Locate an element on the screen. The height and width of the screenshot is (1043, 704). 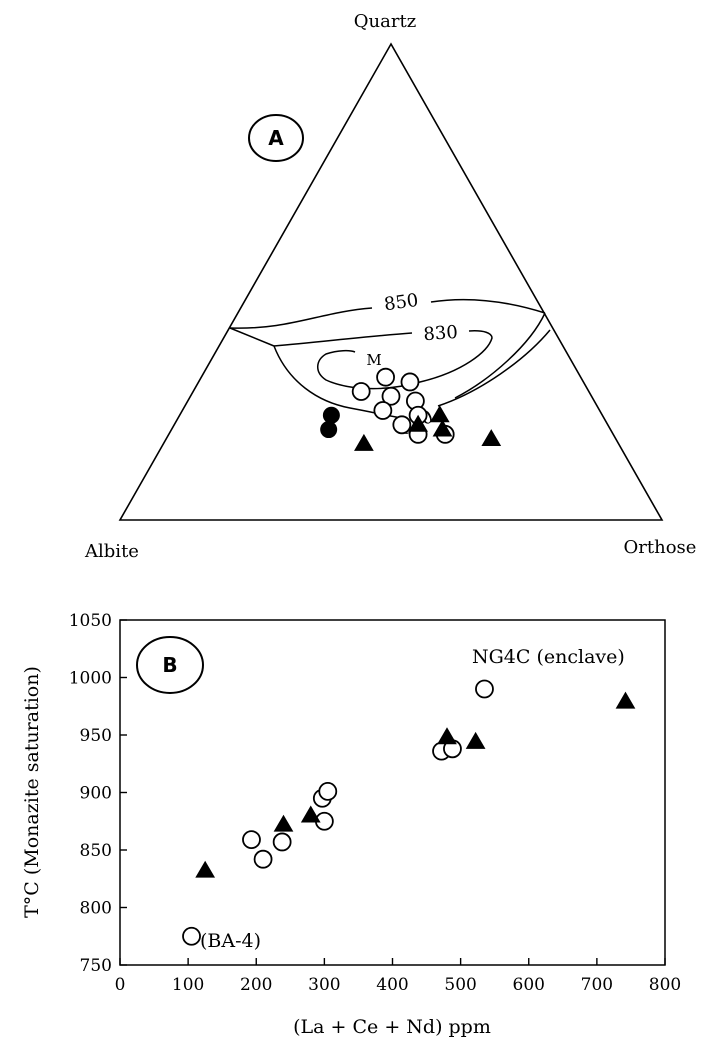
x-tick-label: 600 is located at coordinates (529, 985).